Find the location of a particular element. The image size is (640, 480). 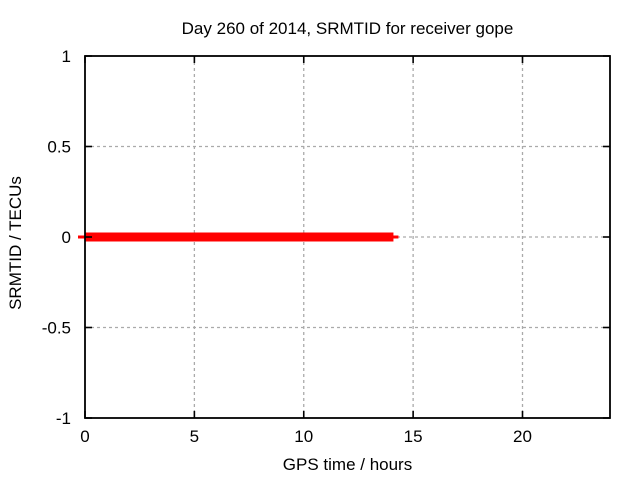

x-tick-label: 10 is located at coordinates (303, 436).